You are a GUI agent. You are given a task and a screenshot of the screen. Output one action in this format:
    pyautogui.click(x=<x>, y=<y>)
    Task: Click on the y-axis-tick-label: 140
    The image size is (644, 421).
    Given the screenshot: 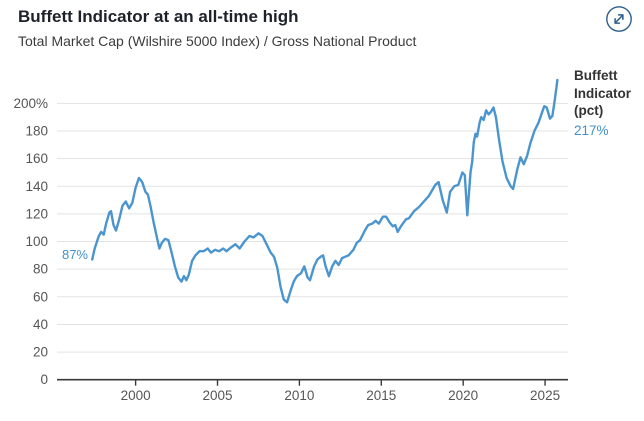 What is the action you would take?
    pyautogui.click(x=36, y=186)
    